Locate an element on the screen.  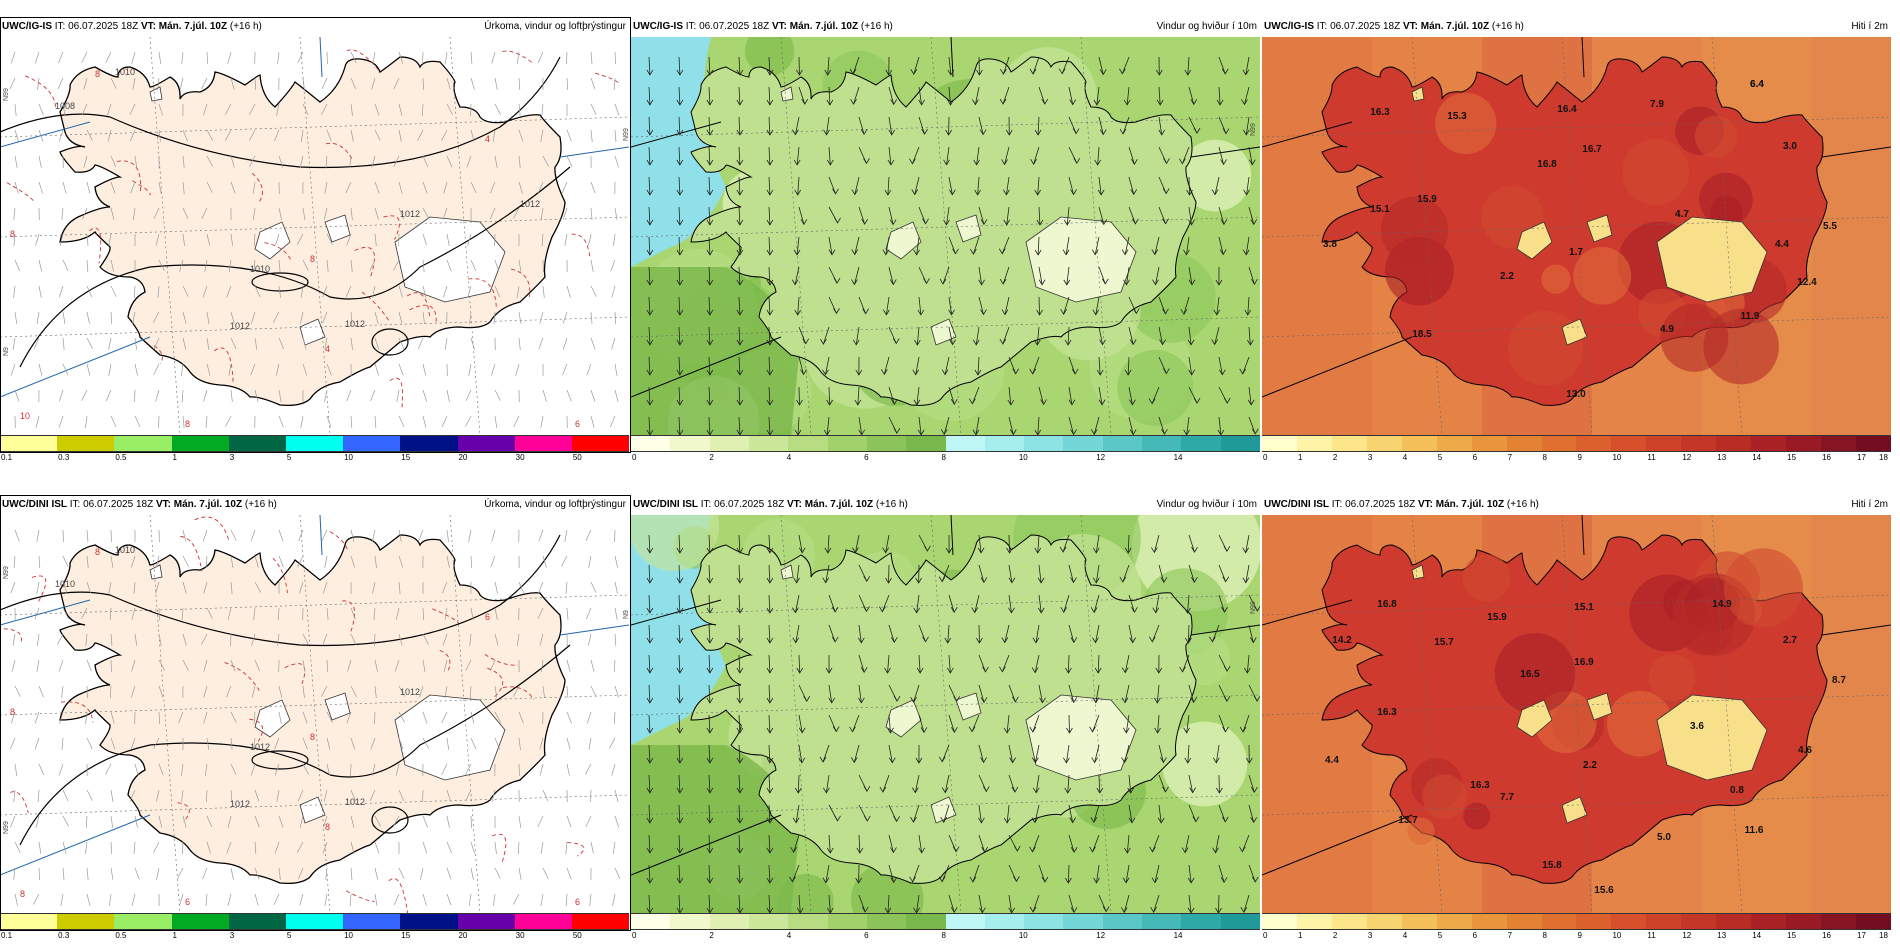
temperature-label: 16.4 is located at coordinates (1567, 109).